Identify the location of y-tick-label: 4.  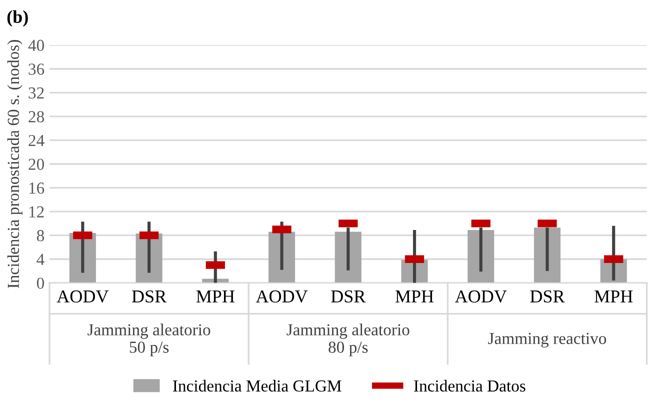
(40, 259).